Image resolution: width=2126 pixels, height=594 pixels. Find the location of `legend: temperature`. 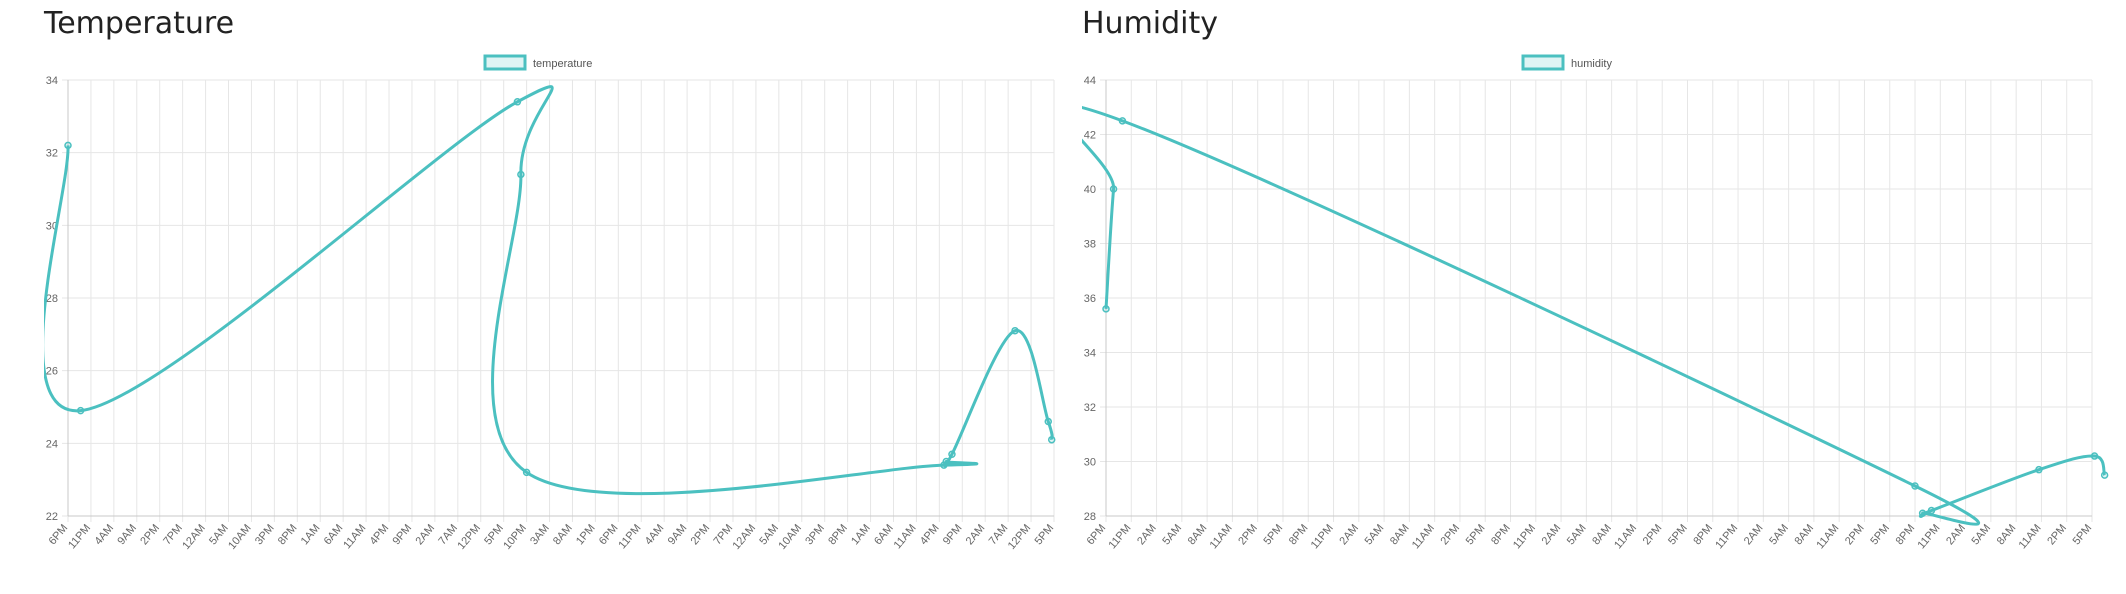

legend: temperature is located at coordinates (537, 62).